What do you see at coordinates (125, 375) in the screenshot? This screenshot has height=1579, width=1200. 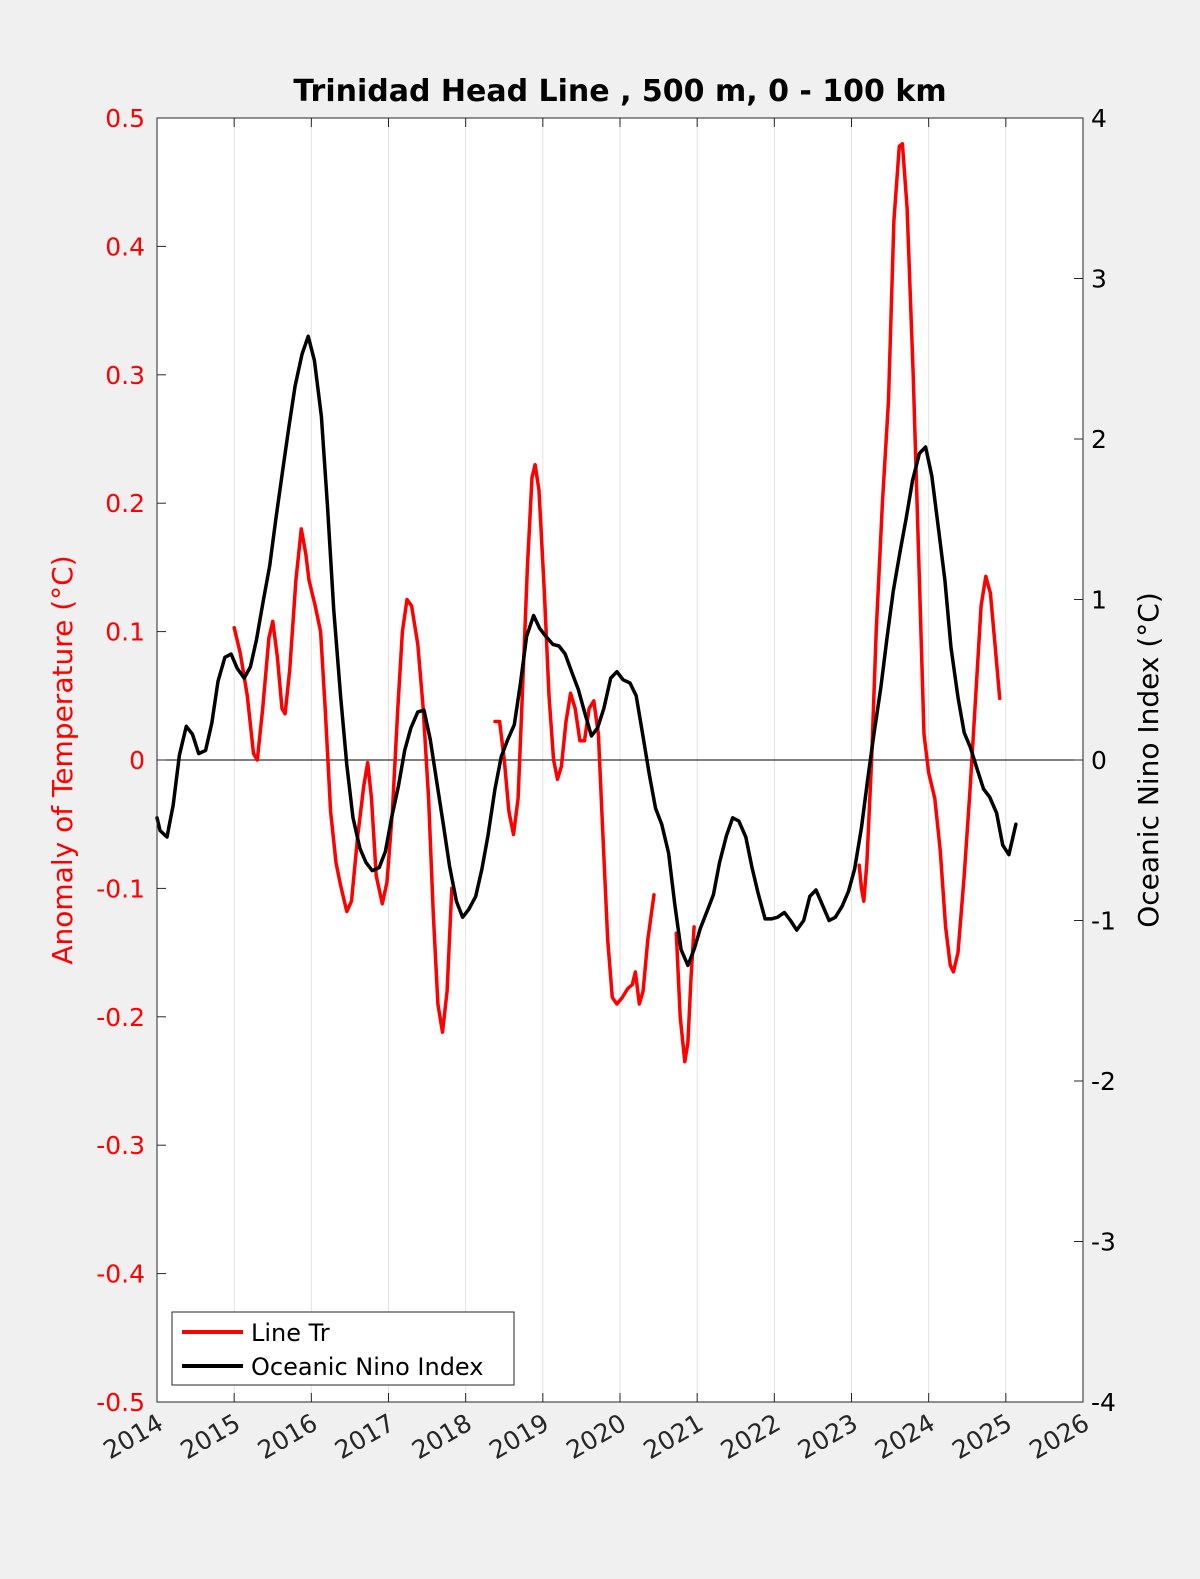 I see `y-left-tick-label: 0.3` at bounding box center [125, 375].